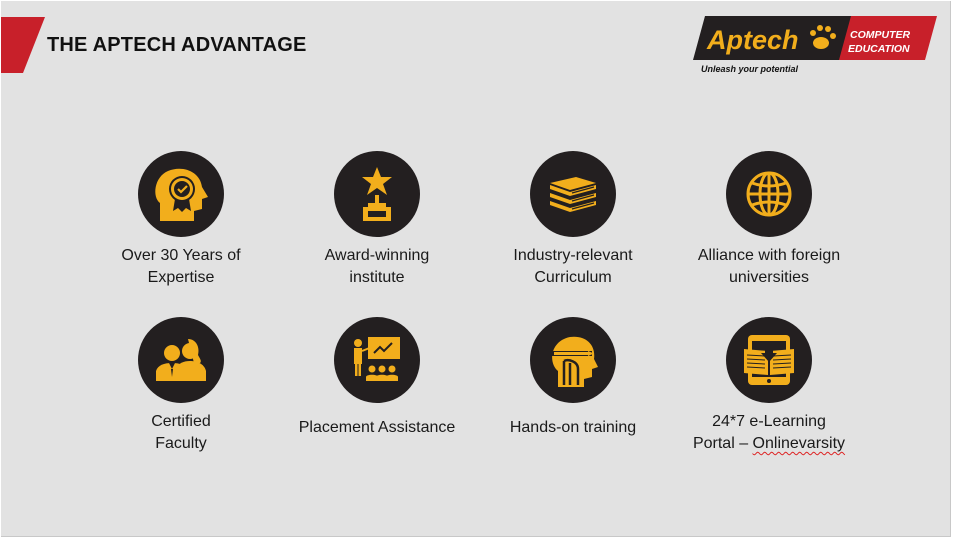 The image size is (953, 539). I want to click on advantage-item: Placement Assistance, so click(377, 378).